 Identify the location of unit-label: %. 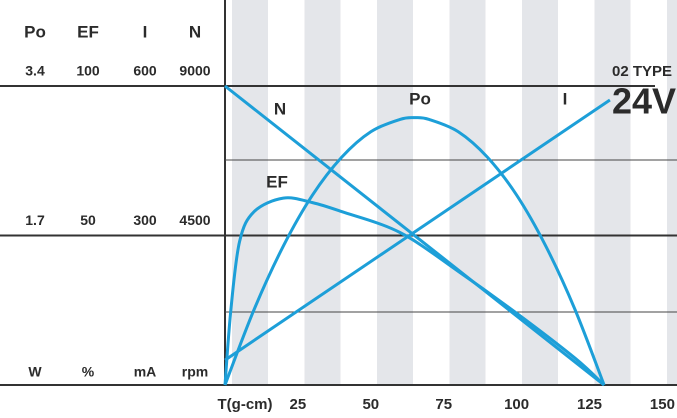
(88, 372).